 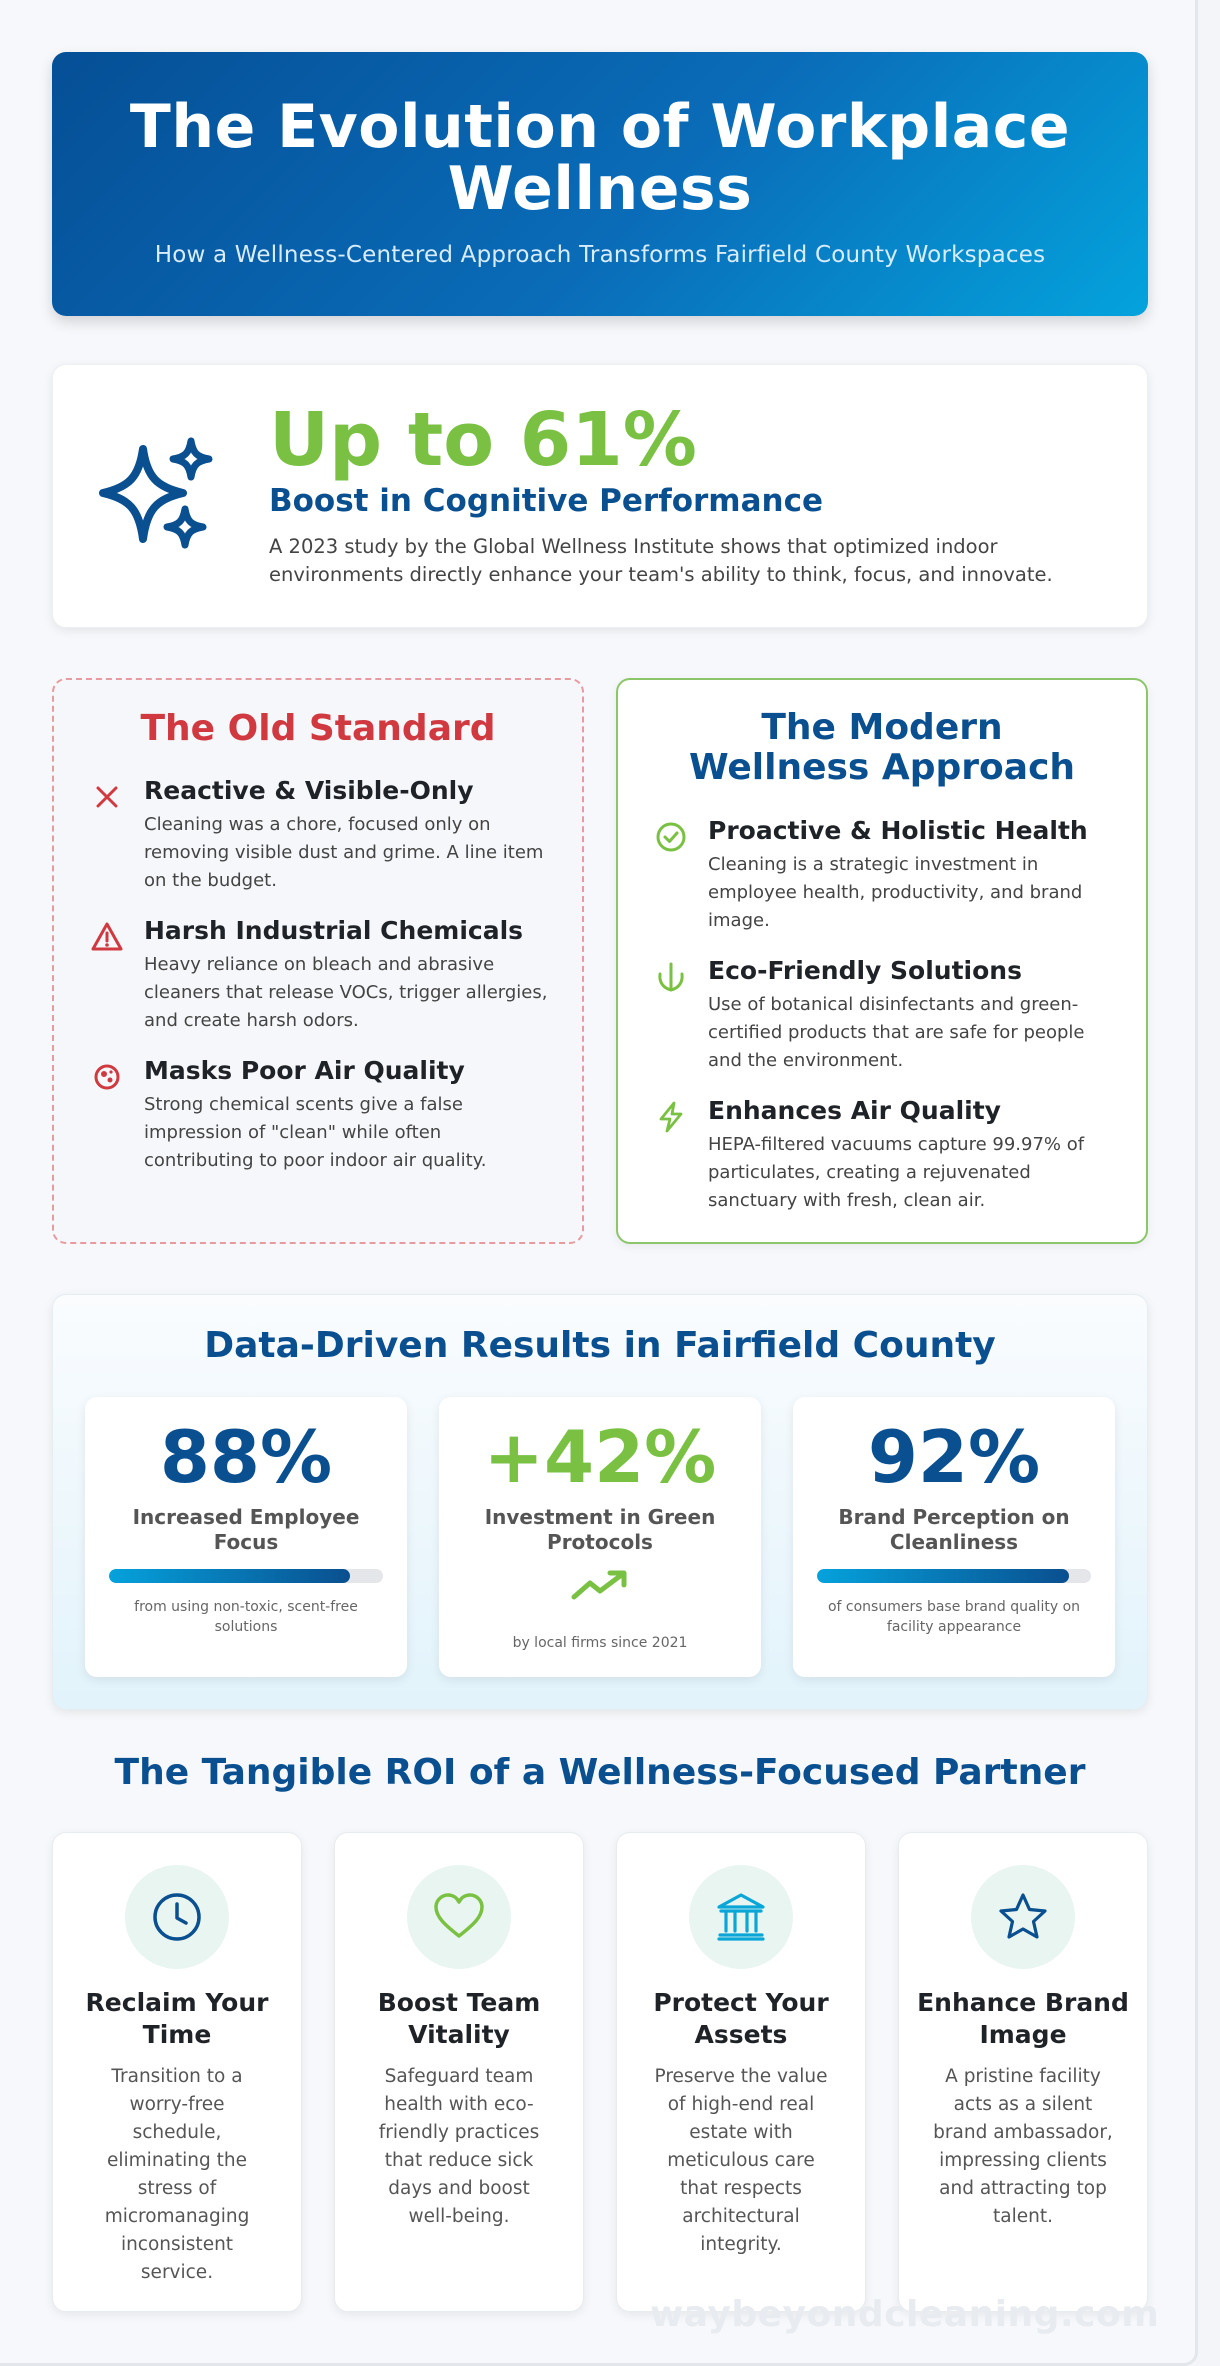 I want to click on metric-value: 88%, so click(x=246, y=1457).